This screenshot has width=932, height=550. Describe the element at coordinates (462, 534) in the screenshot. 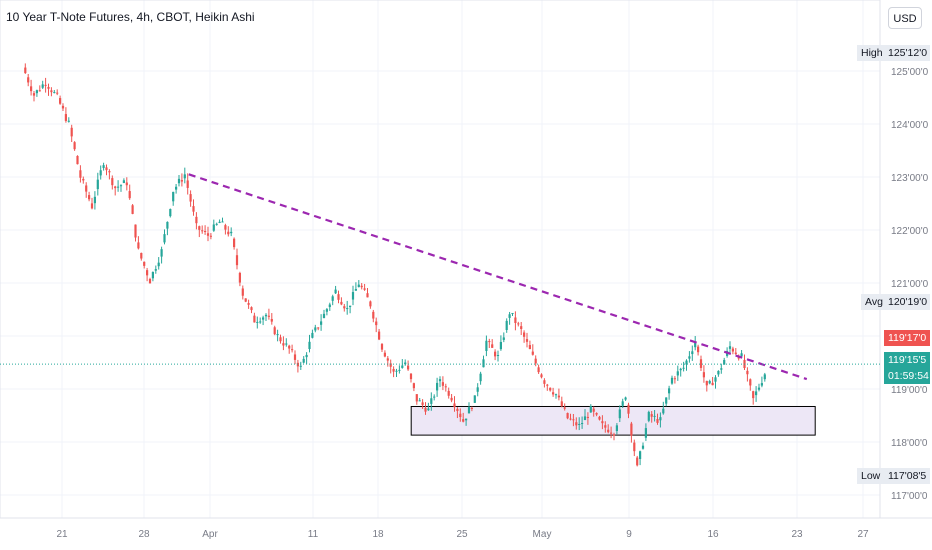

I see `time-axis: 21 28 Apr 11 18 25 May 9 16 23 27` at that location.